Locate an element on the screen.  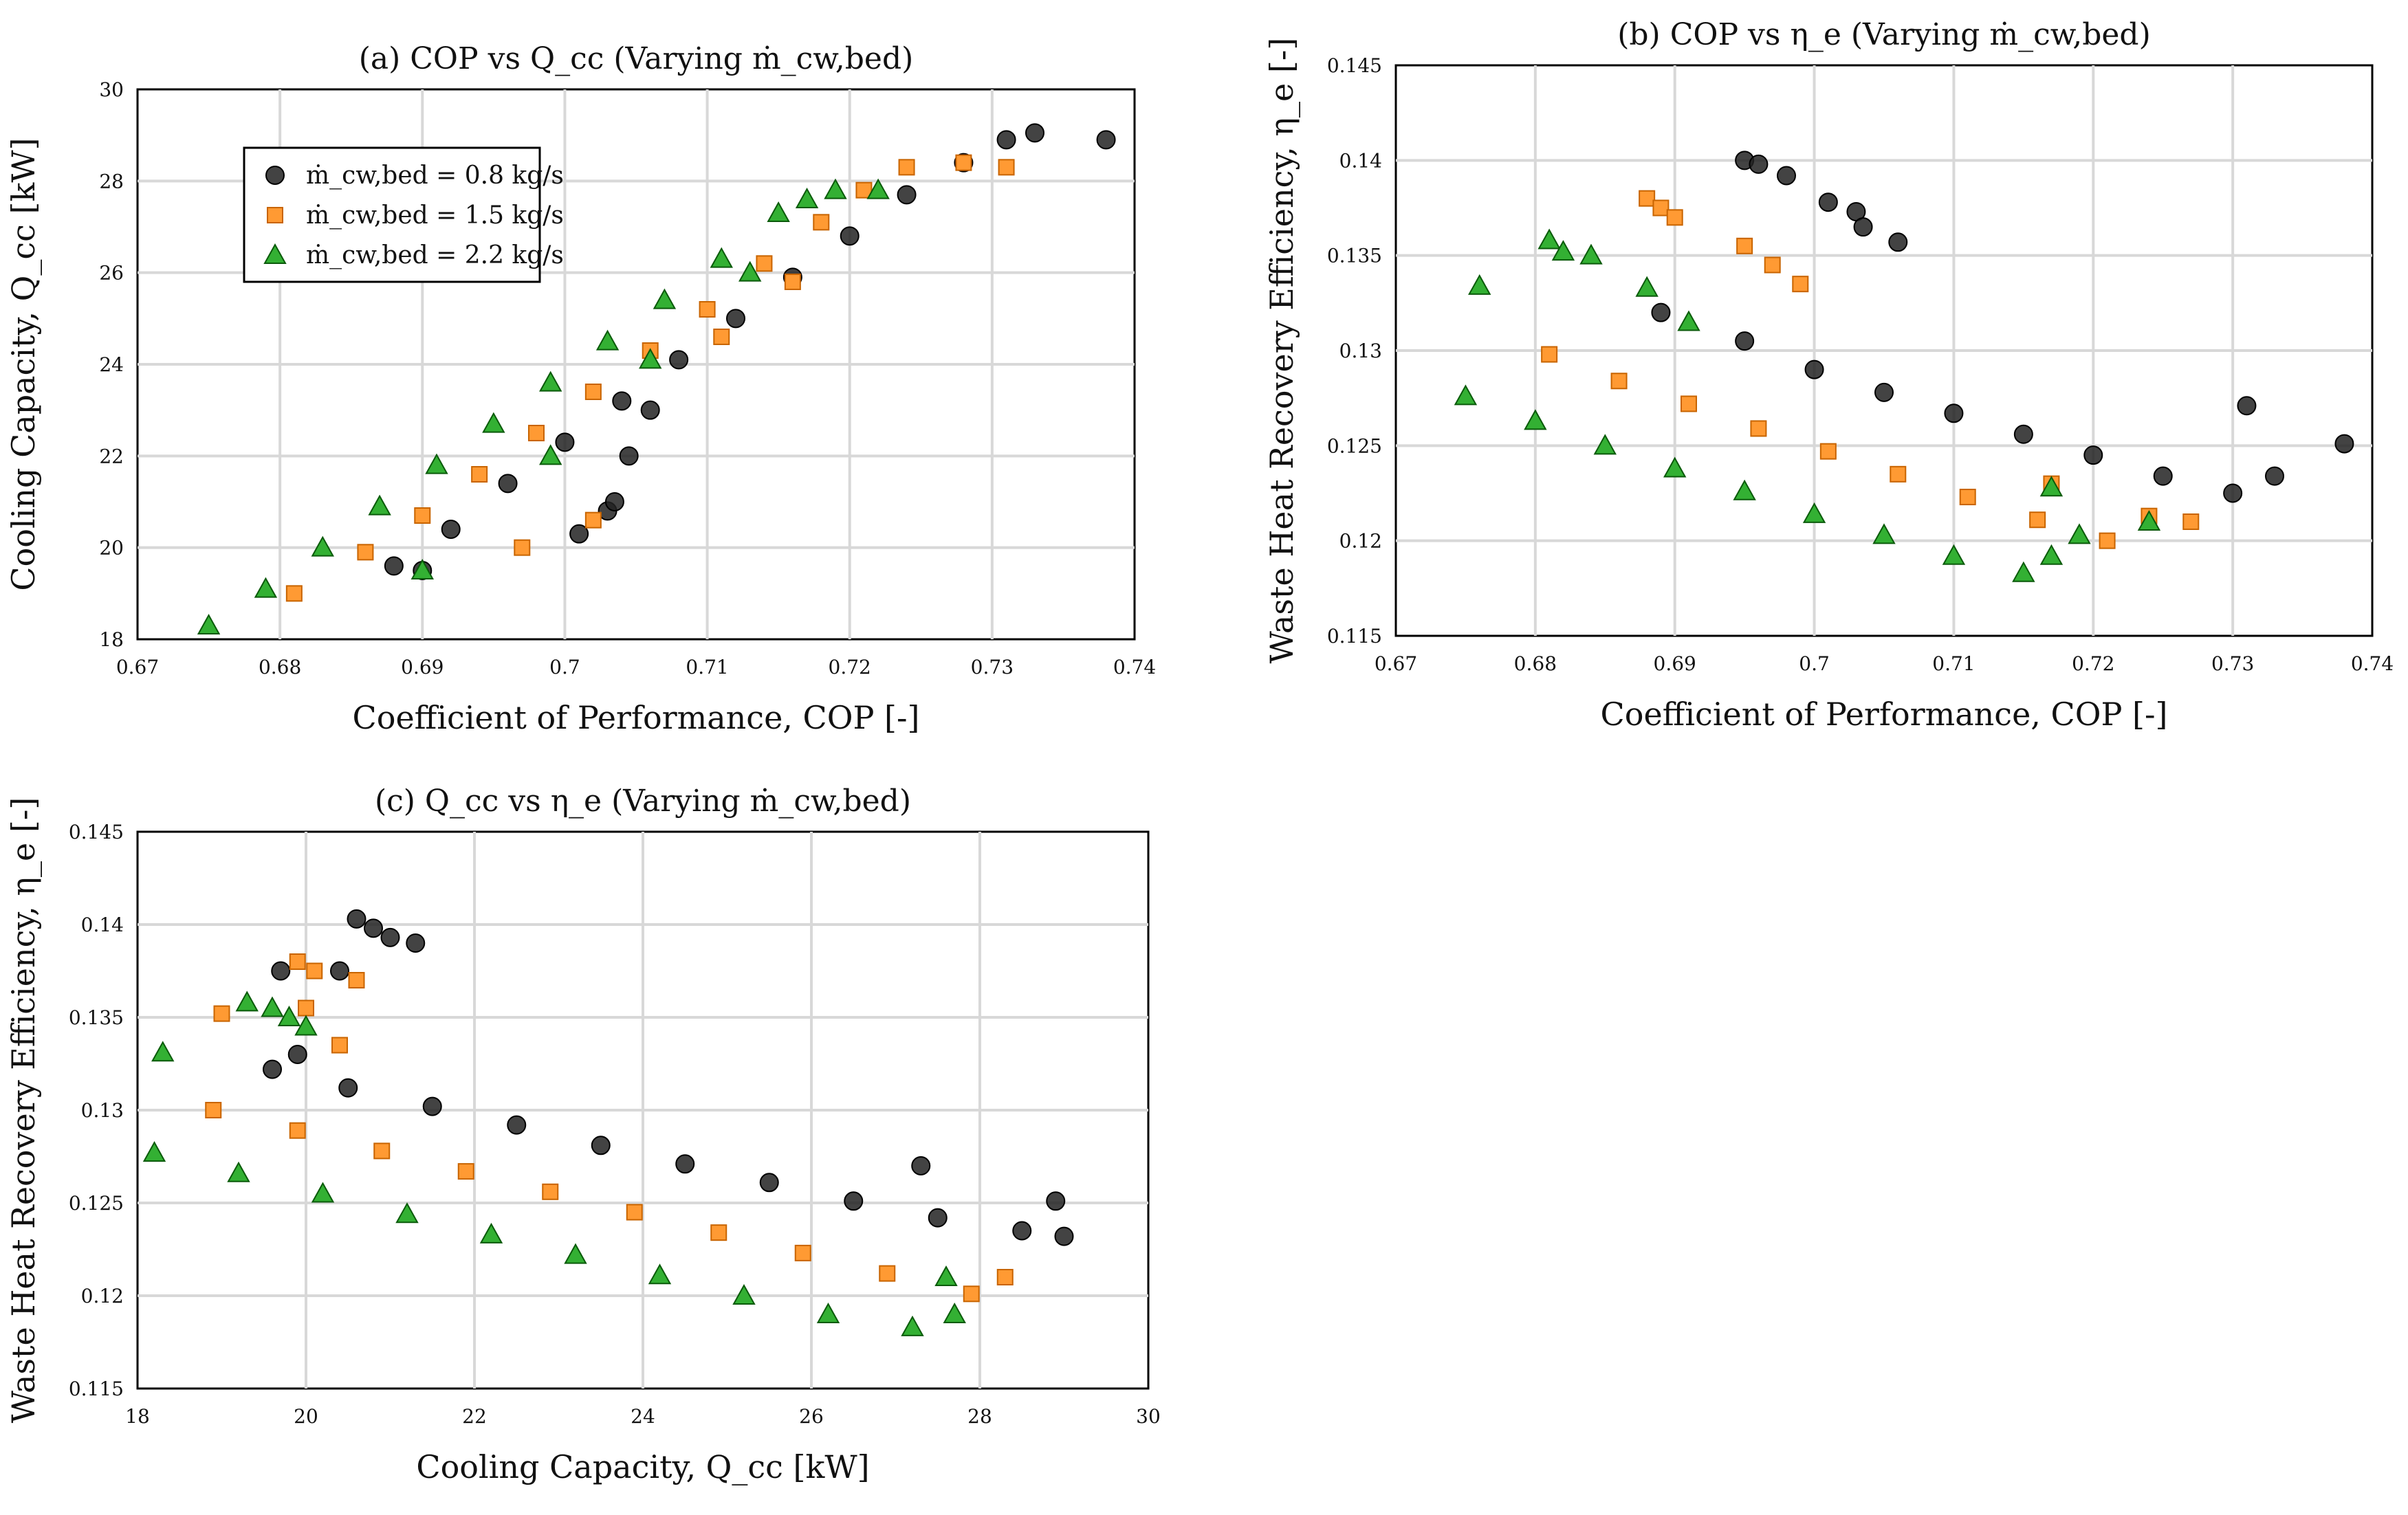
x-tick-label: 30 is located at coordinates (1148, 1416).